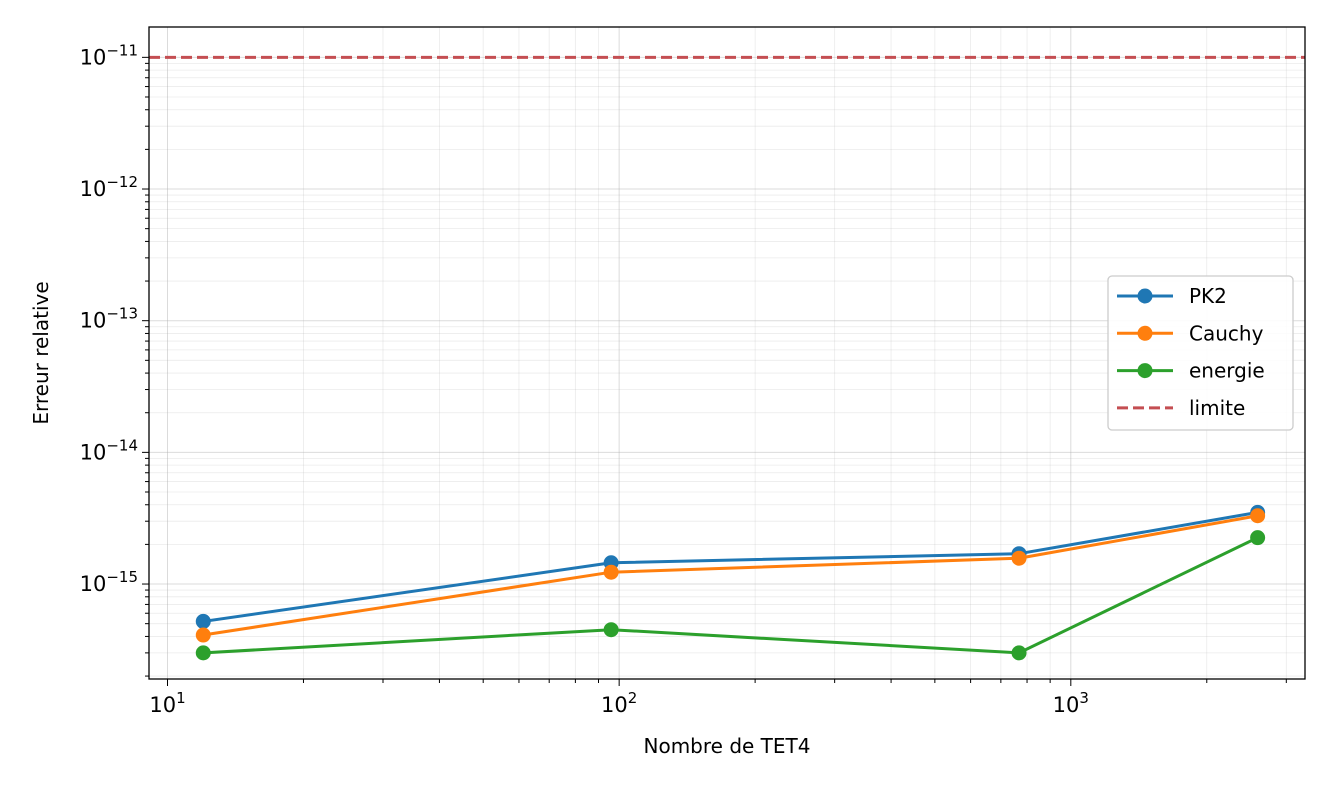  I want to click on x-tick-label-exponent: 3, so click(1084, 698).